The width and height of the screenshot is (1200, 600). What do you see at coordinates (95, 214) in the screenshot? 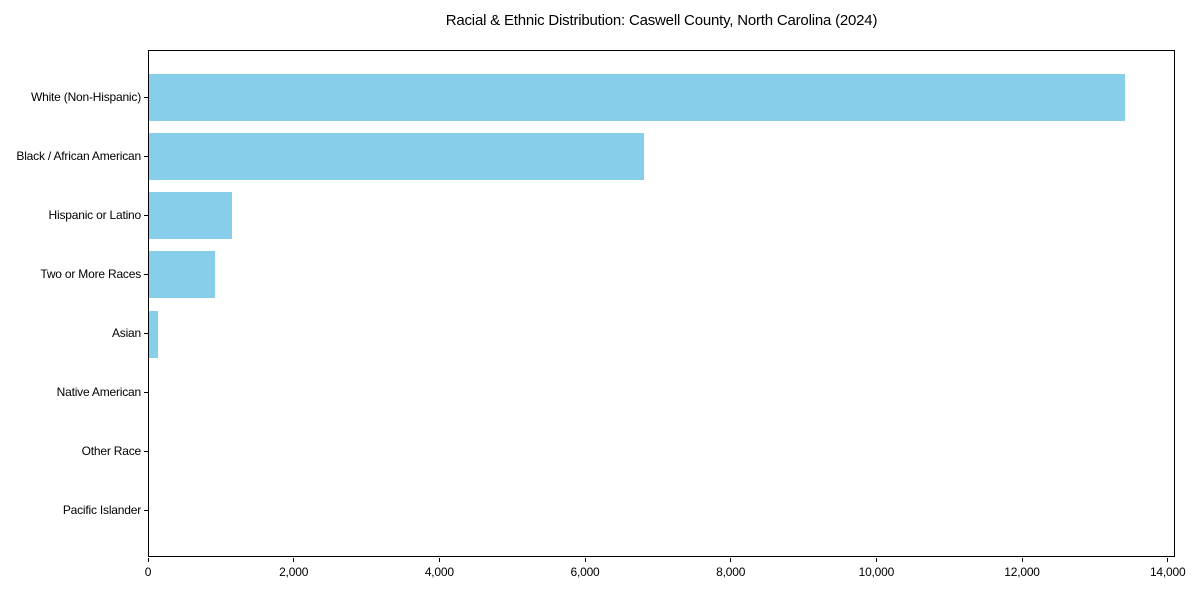
I see `y-tick-label: Hispanic or Latino` at bounding box center [95, 214].